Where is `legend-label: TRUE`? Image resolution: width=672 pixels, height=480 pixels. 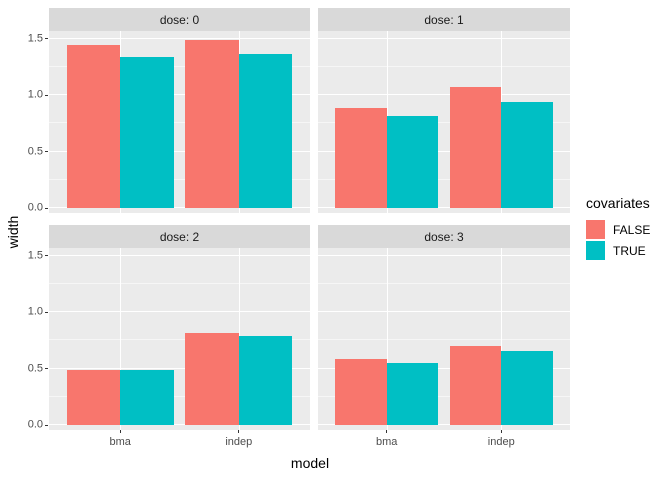 legend-label: TRUE is located at coordinates (629, 250).